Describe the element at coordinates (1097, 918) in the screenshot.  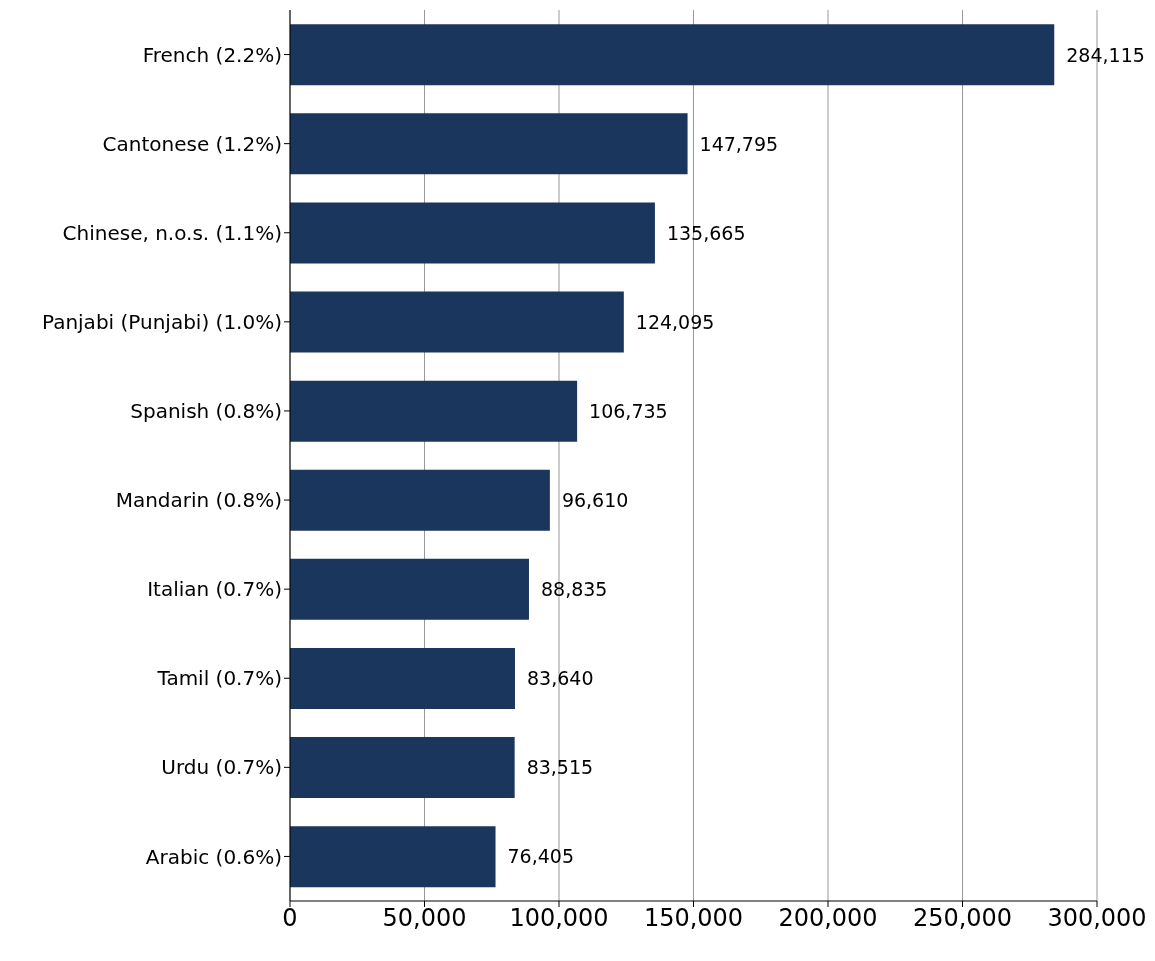
I see `x-tick-label: 300,000` at that location.